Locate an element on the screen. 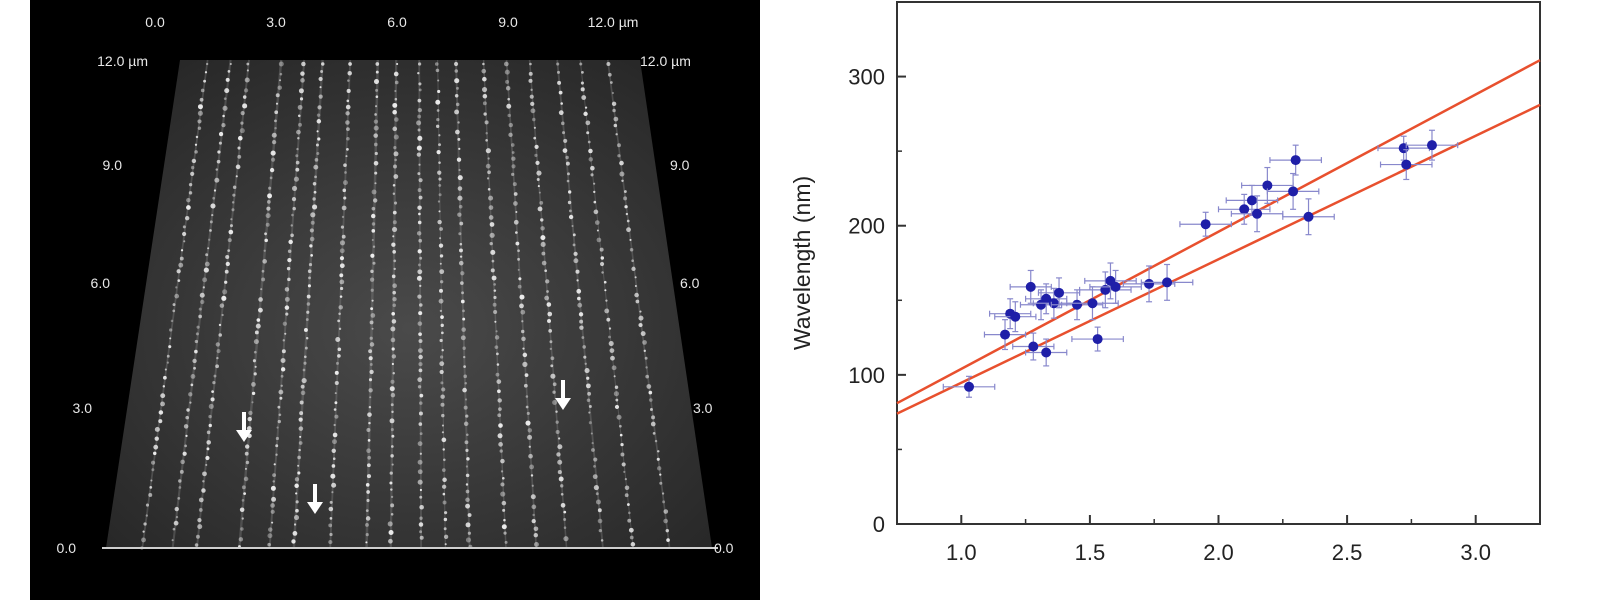  data-point-marker is located at coordinates (1205, 224).